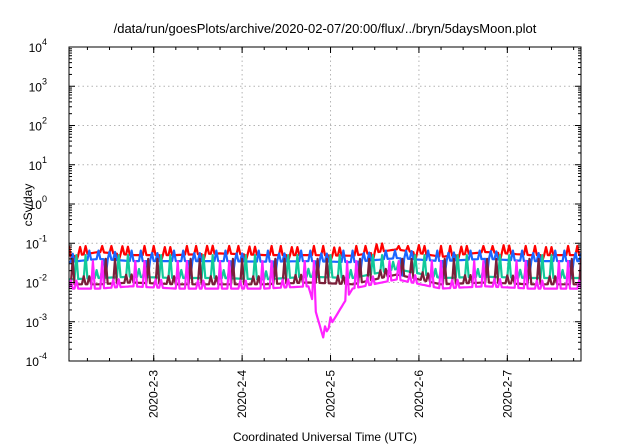 Image resolution: width=640 pixels, height=448 pixels. Describe the element at coordinates (154, 394) in the screenshot. I see `x-tick-label: 2020-2-3` at that location.